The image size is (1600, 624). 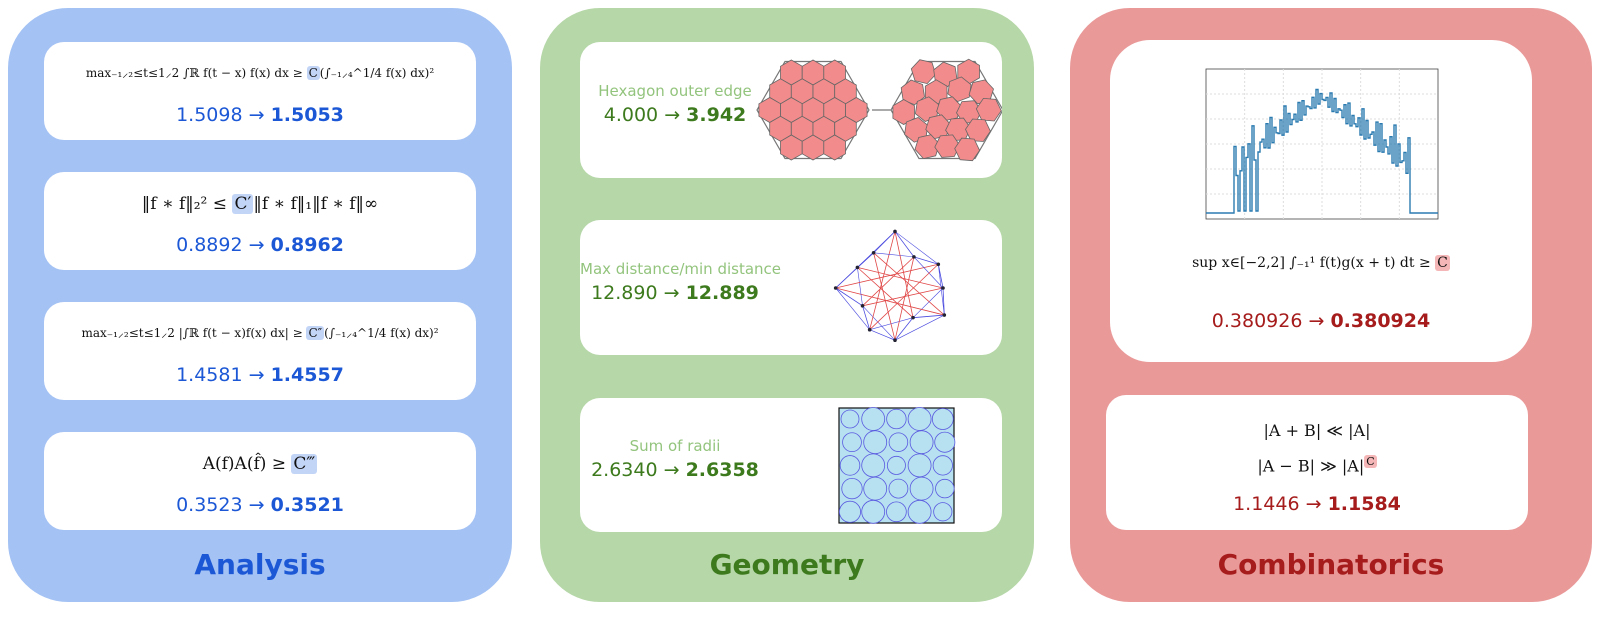 What do you see at coordinates (1314, 263) in the screenshot?
I see `formula-text: sup x∈[−2,2] ∫₋₁¹ f(t)g(x + t) dt ≥` at bounding box center [1314, 263].